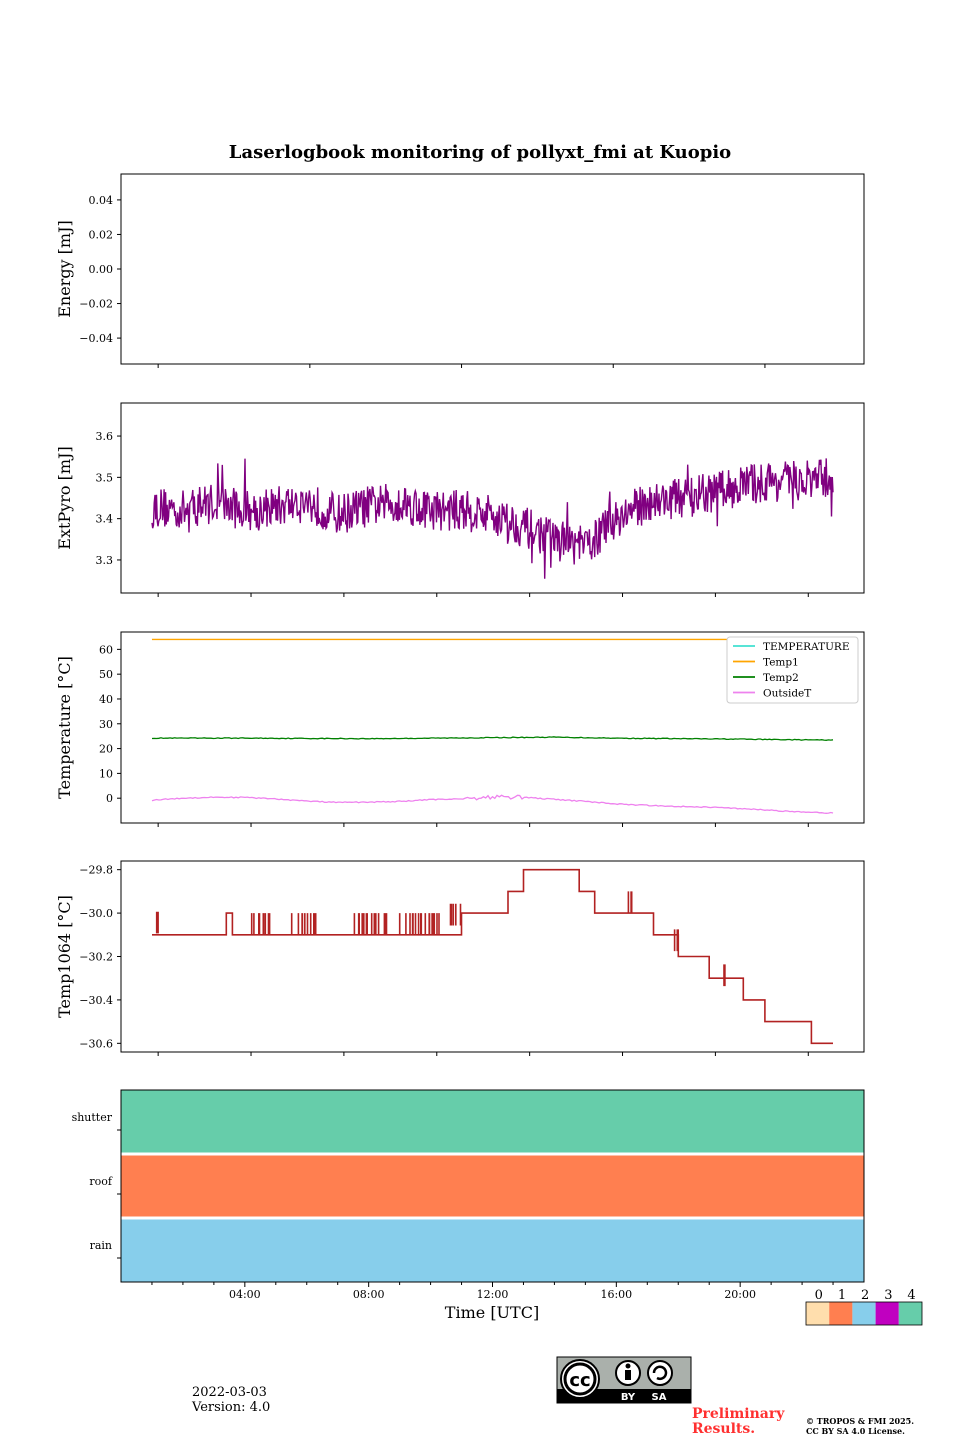 This screenshot has height=1440, width=960. What do you see at coordinates (492, 1122) in the screenshot?
I see `status-row-shutter` at bounding box center [492, 1122].